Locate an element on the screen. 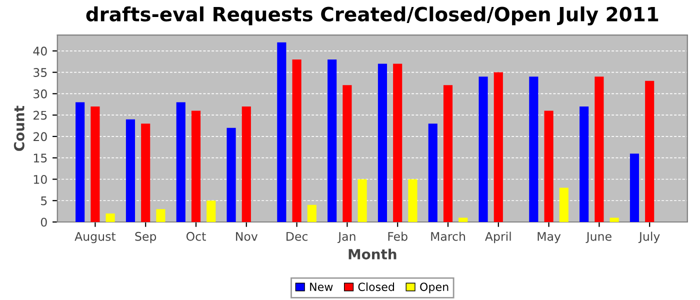 This screenshot has height=300, width=700. y-tick-label: 25 is located at coordinates (40, 115).